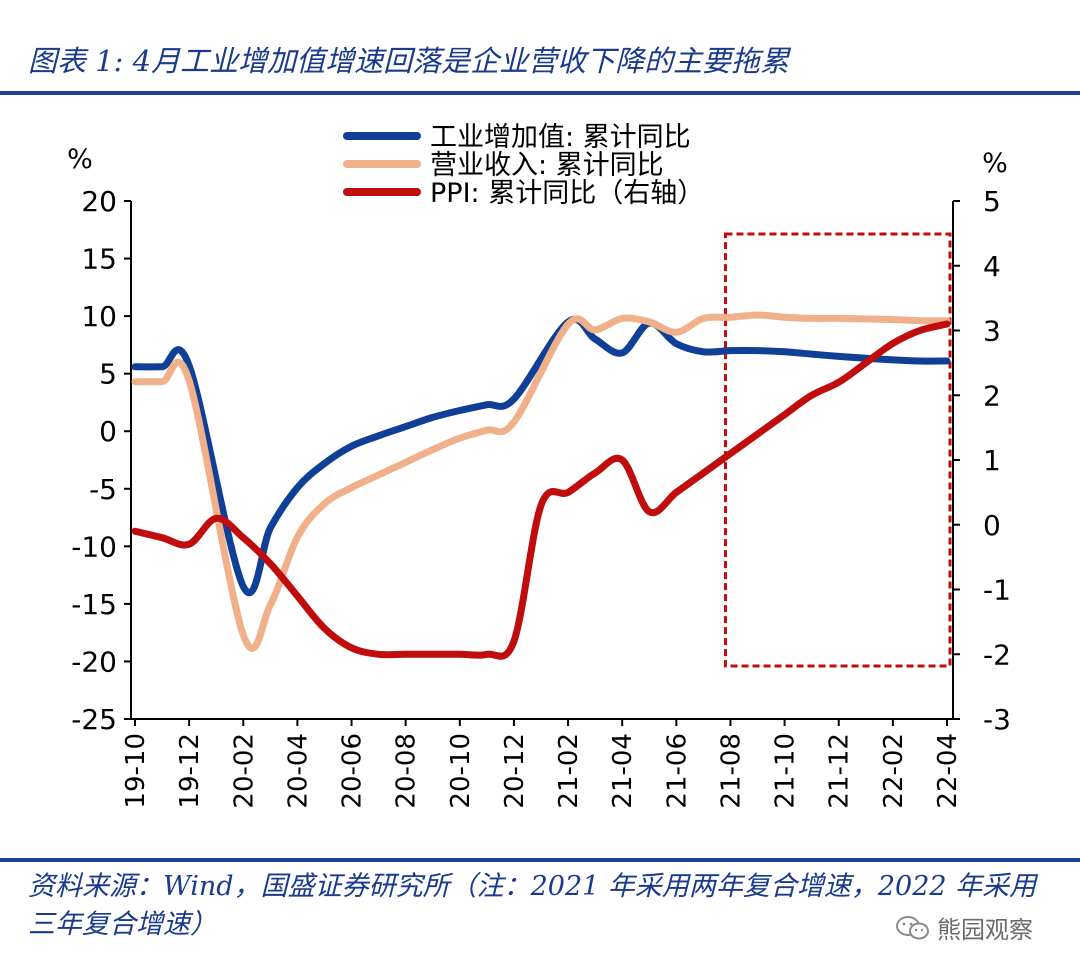 The width and height of the screenshot is (1080, 975). What do you see at coordinates (99, 259) in the screenshot?
I see `y-left-tick-label: 15` at bounding box center [99, 259].